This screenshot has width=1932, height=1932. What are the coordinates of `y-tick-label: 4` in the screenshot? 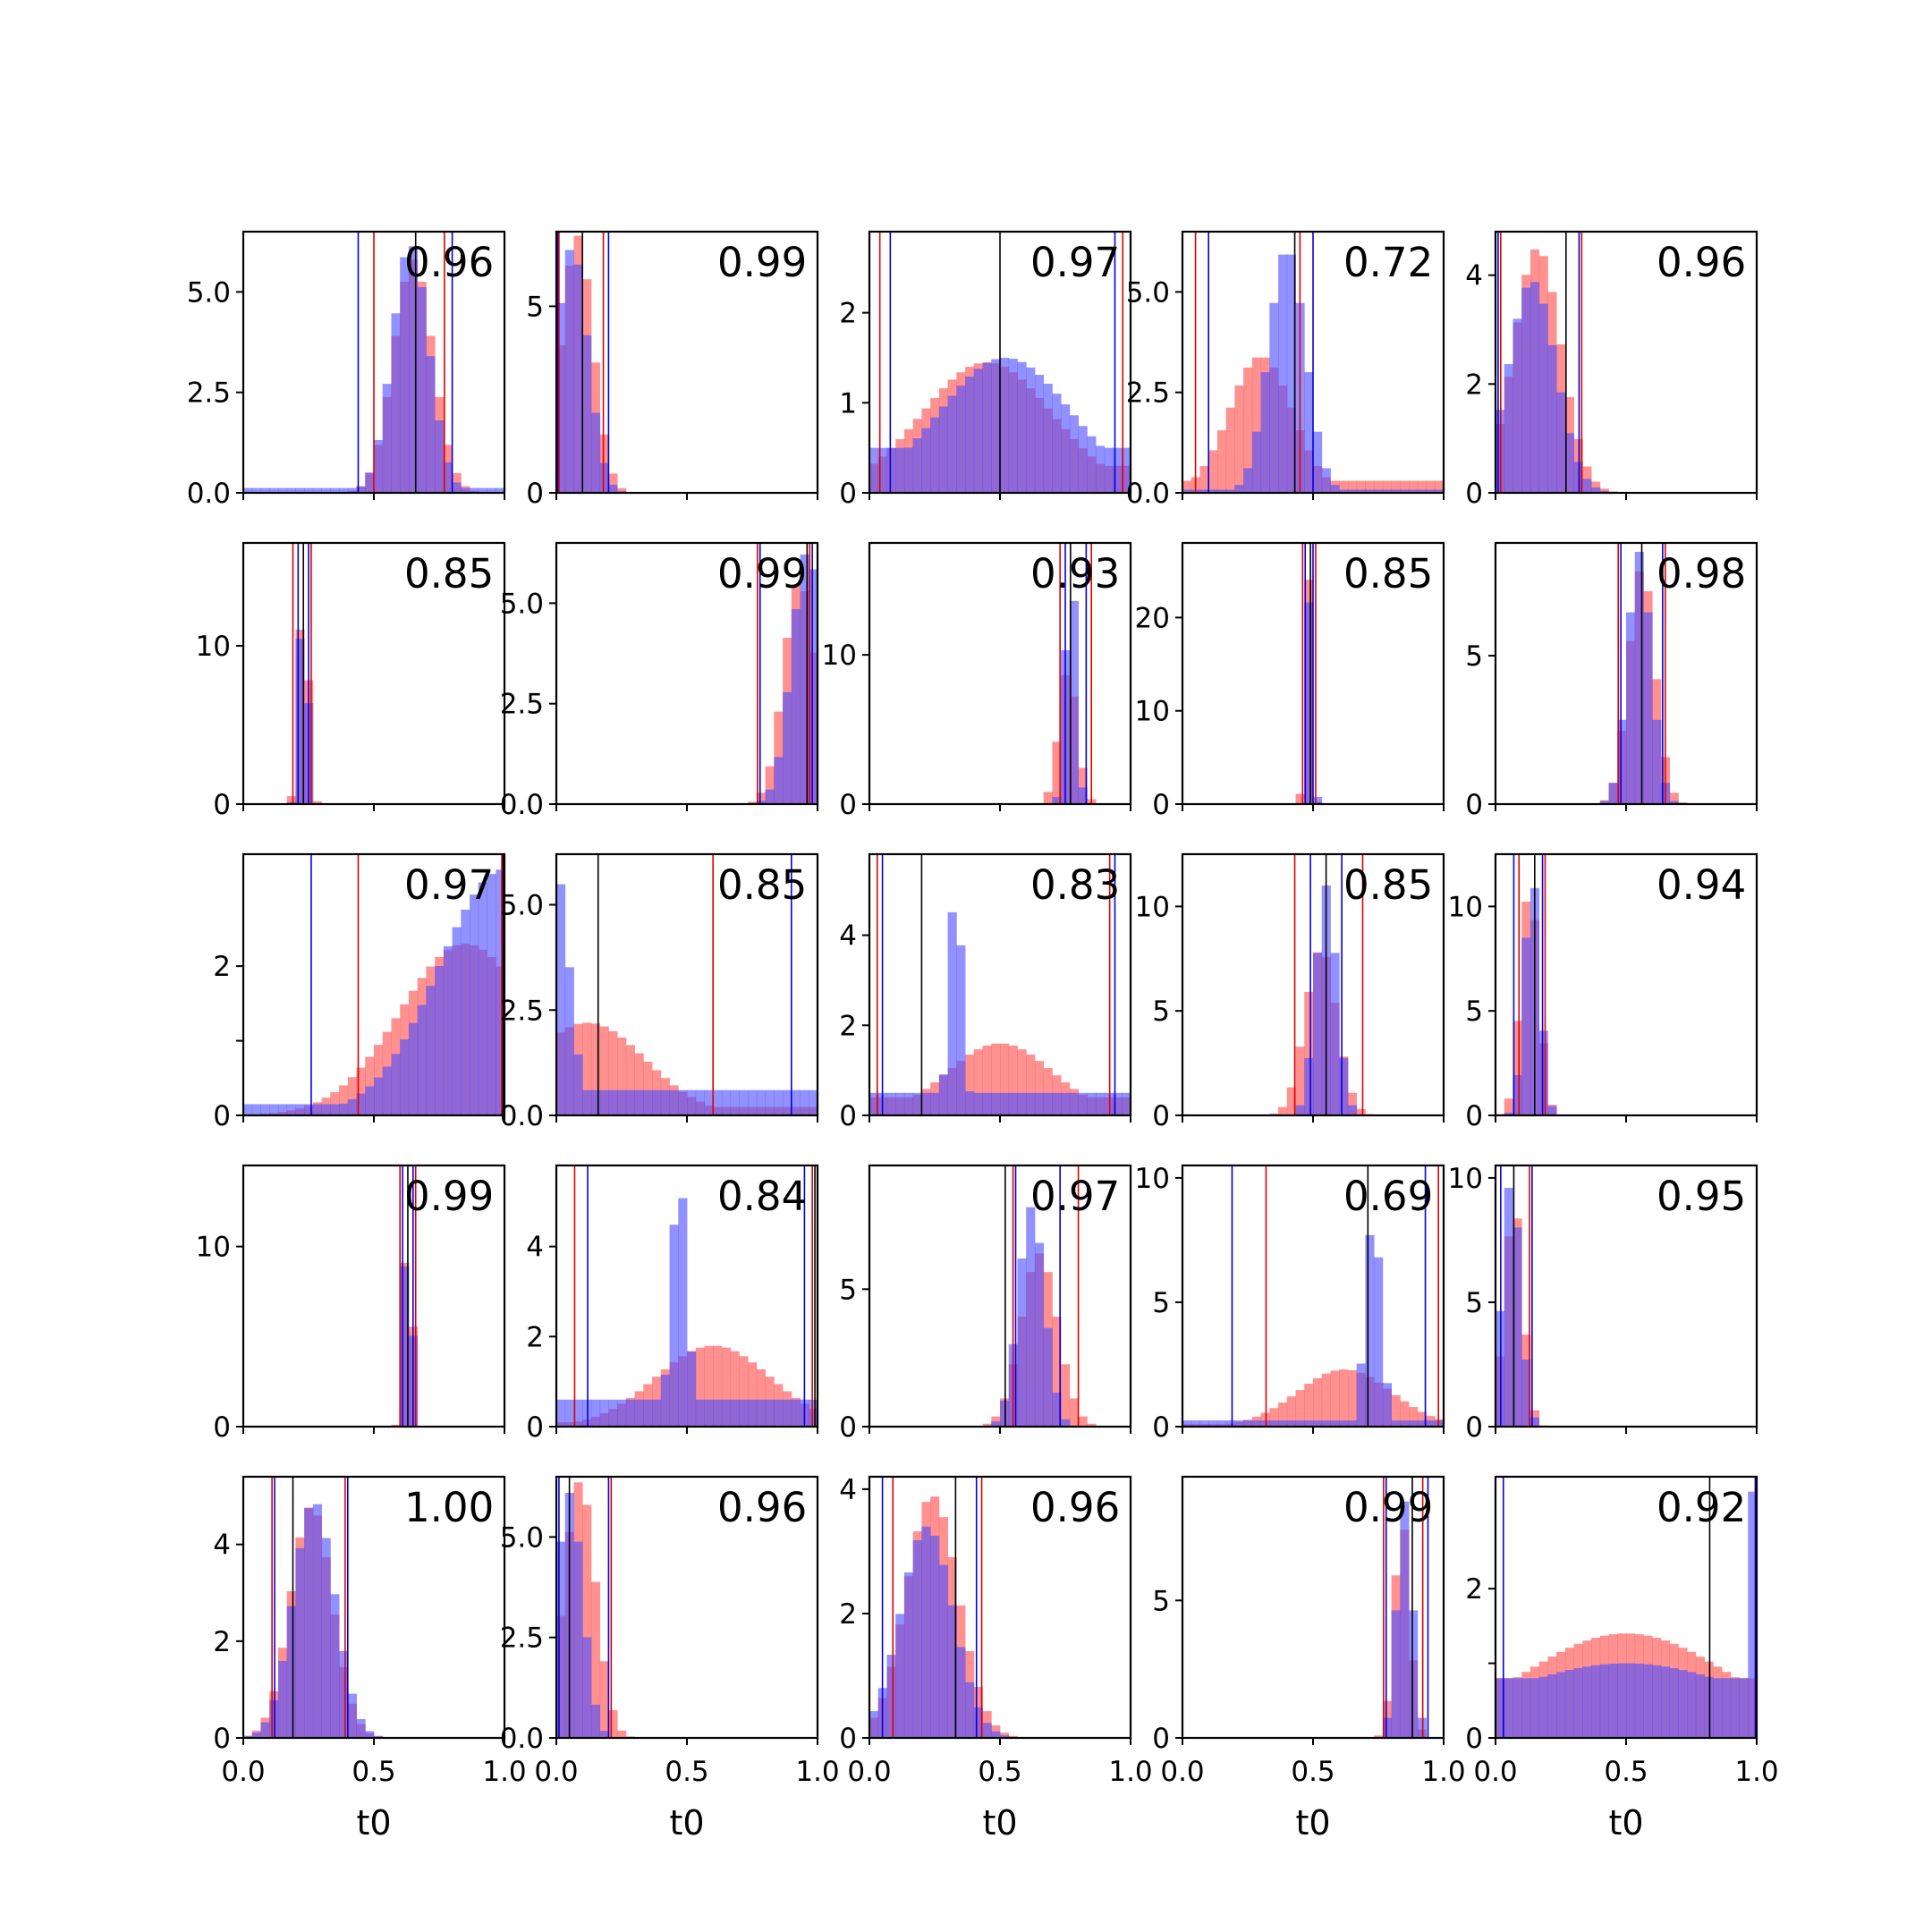 It's located at (848, 936).